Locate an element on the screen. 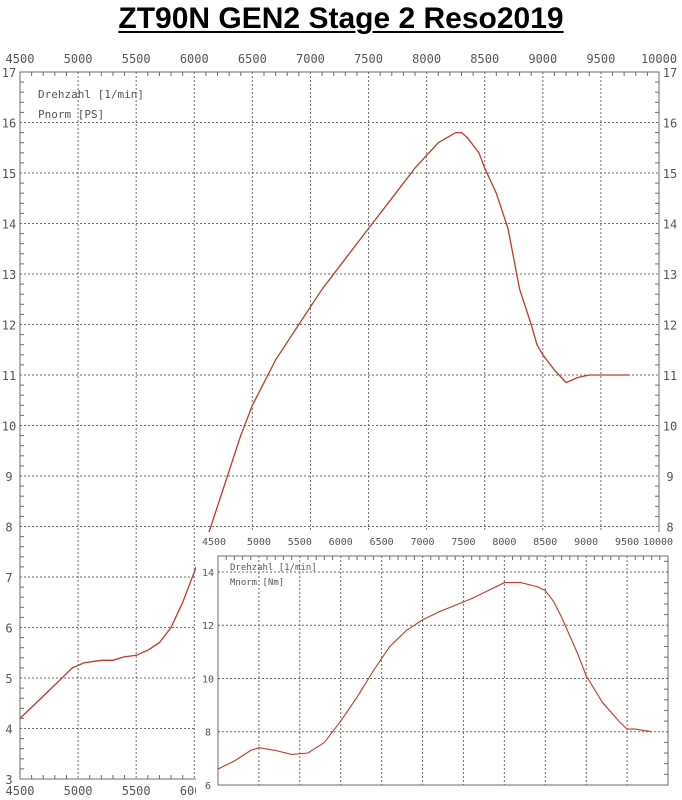 The image size is (682, 800). power-y-tick-left: 9 is located at coordinates (8, 477).